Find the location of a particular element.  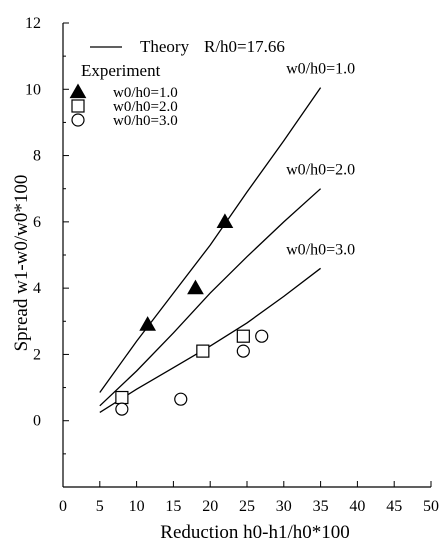

curve-label-3: w0/h0=3.0 is located at coordinates (320, 249).